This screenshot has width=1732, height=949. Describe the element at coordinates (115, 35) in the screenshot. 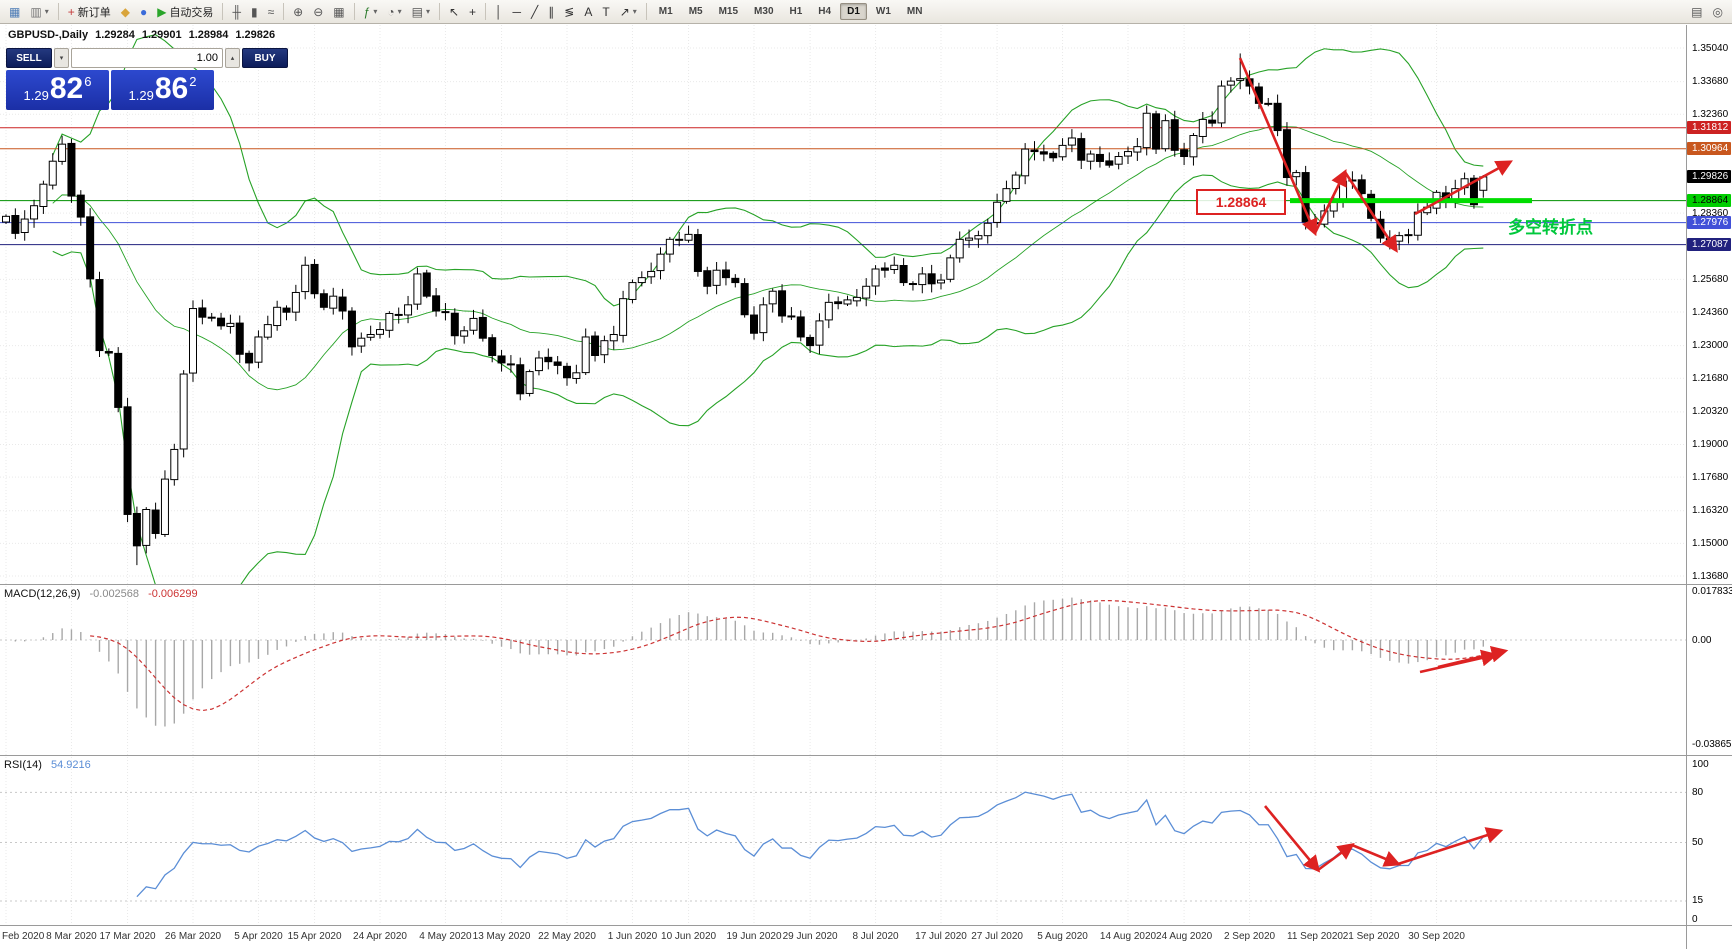

I see `open-value: 1.29284` at that location.